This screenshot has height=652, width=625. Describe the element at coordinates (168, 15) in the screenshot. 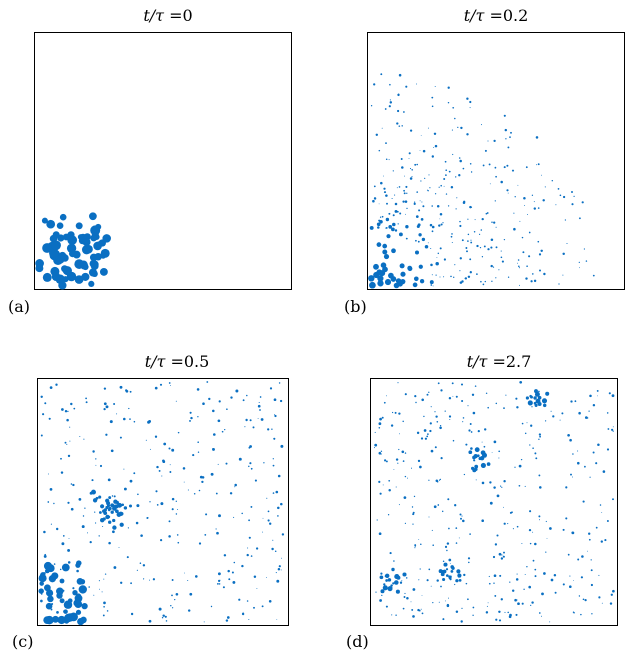

I see `panel-a-title: t/τ =0` at that location.